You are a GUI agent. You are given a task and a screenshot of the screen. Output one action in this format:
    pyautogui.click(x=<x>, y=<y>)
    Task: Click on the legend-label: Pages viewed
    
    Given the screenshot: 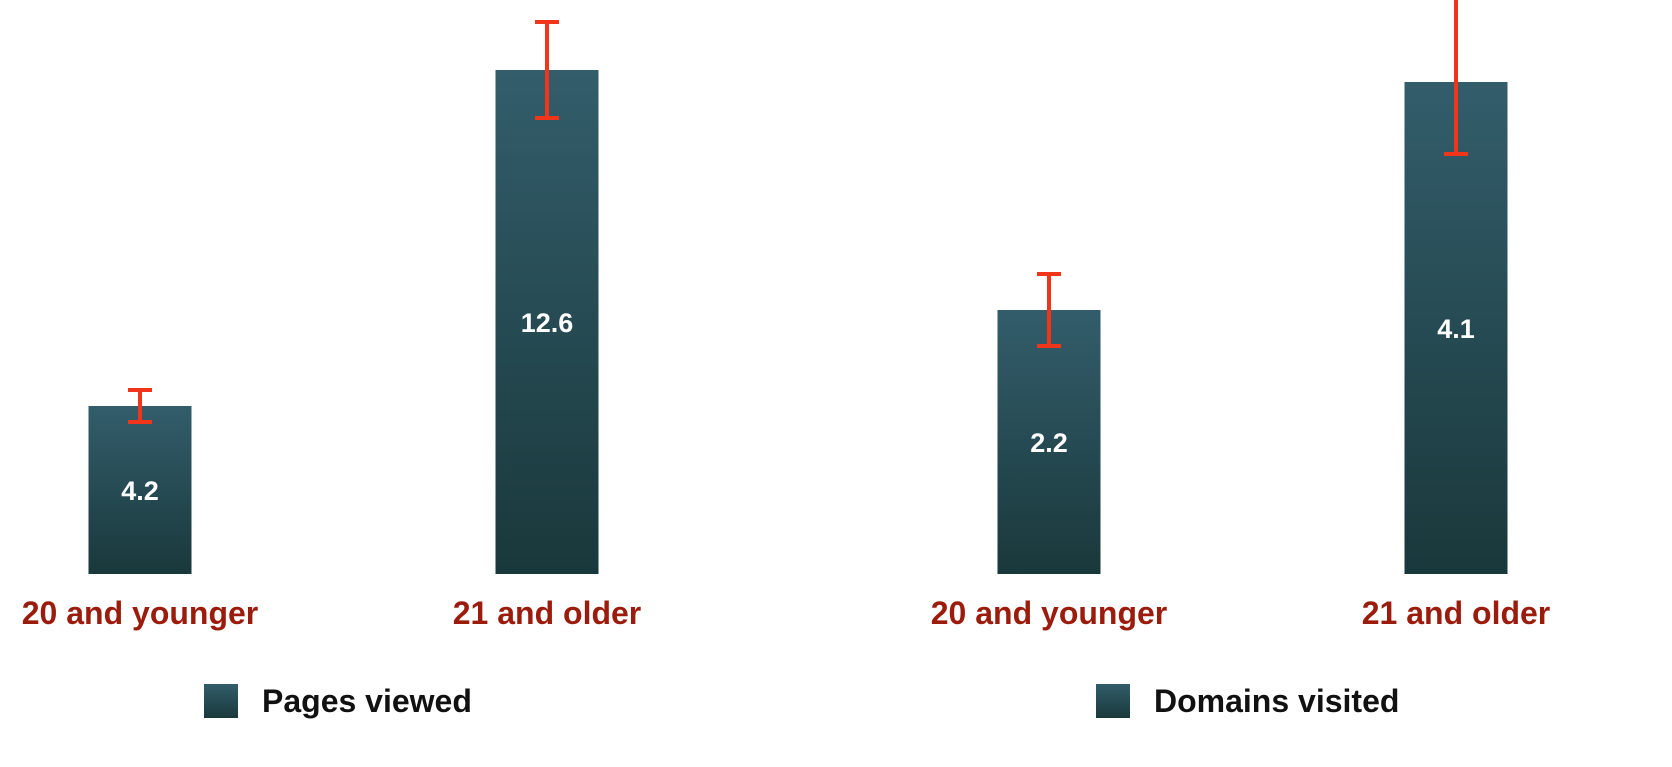 What is the action you would take?
    pyautogui.click(x=367, y=701)
    